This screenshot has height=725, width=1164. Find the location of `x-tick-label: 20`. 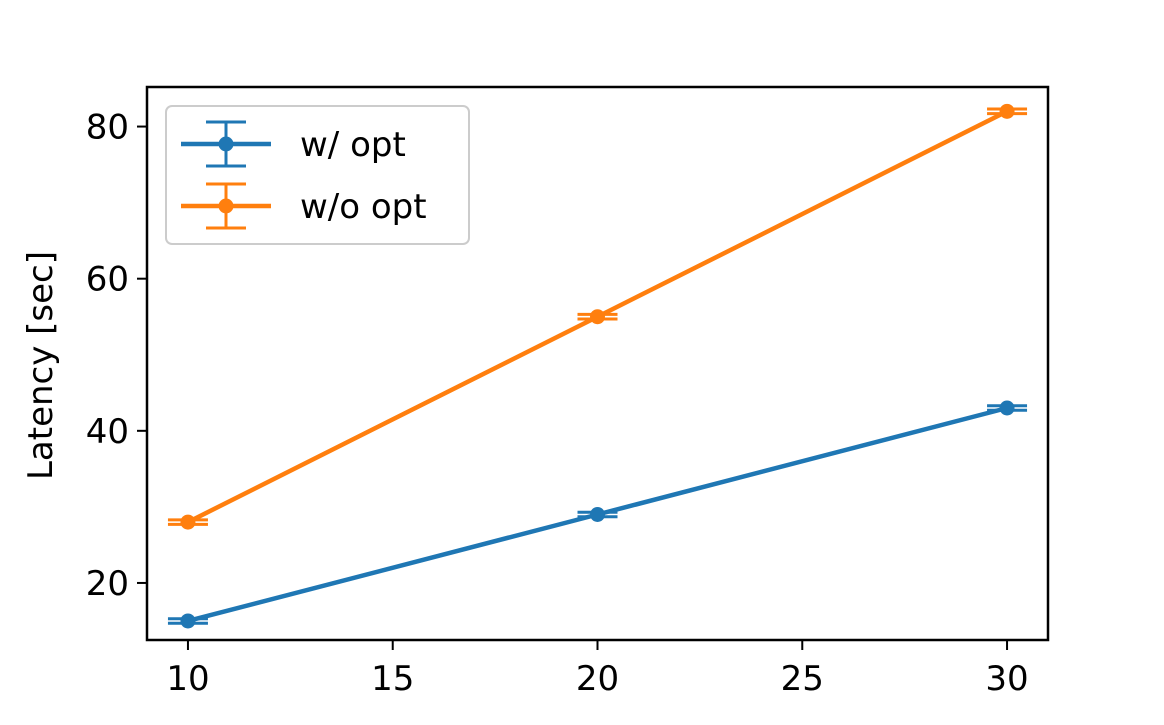

x-tick-label: 20 is located at coordinates (597, 679).